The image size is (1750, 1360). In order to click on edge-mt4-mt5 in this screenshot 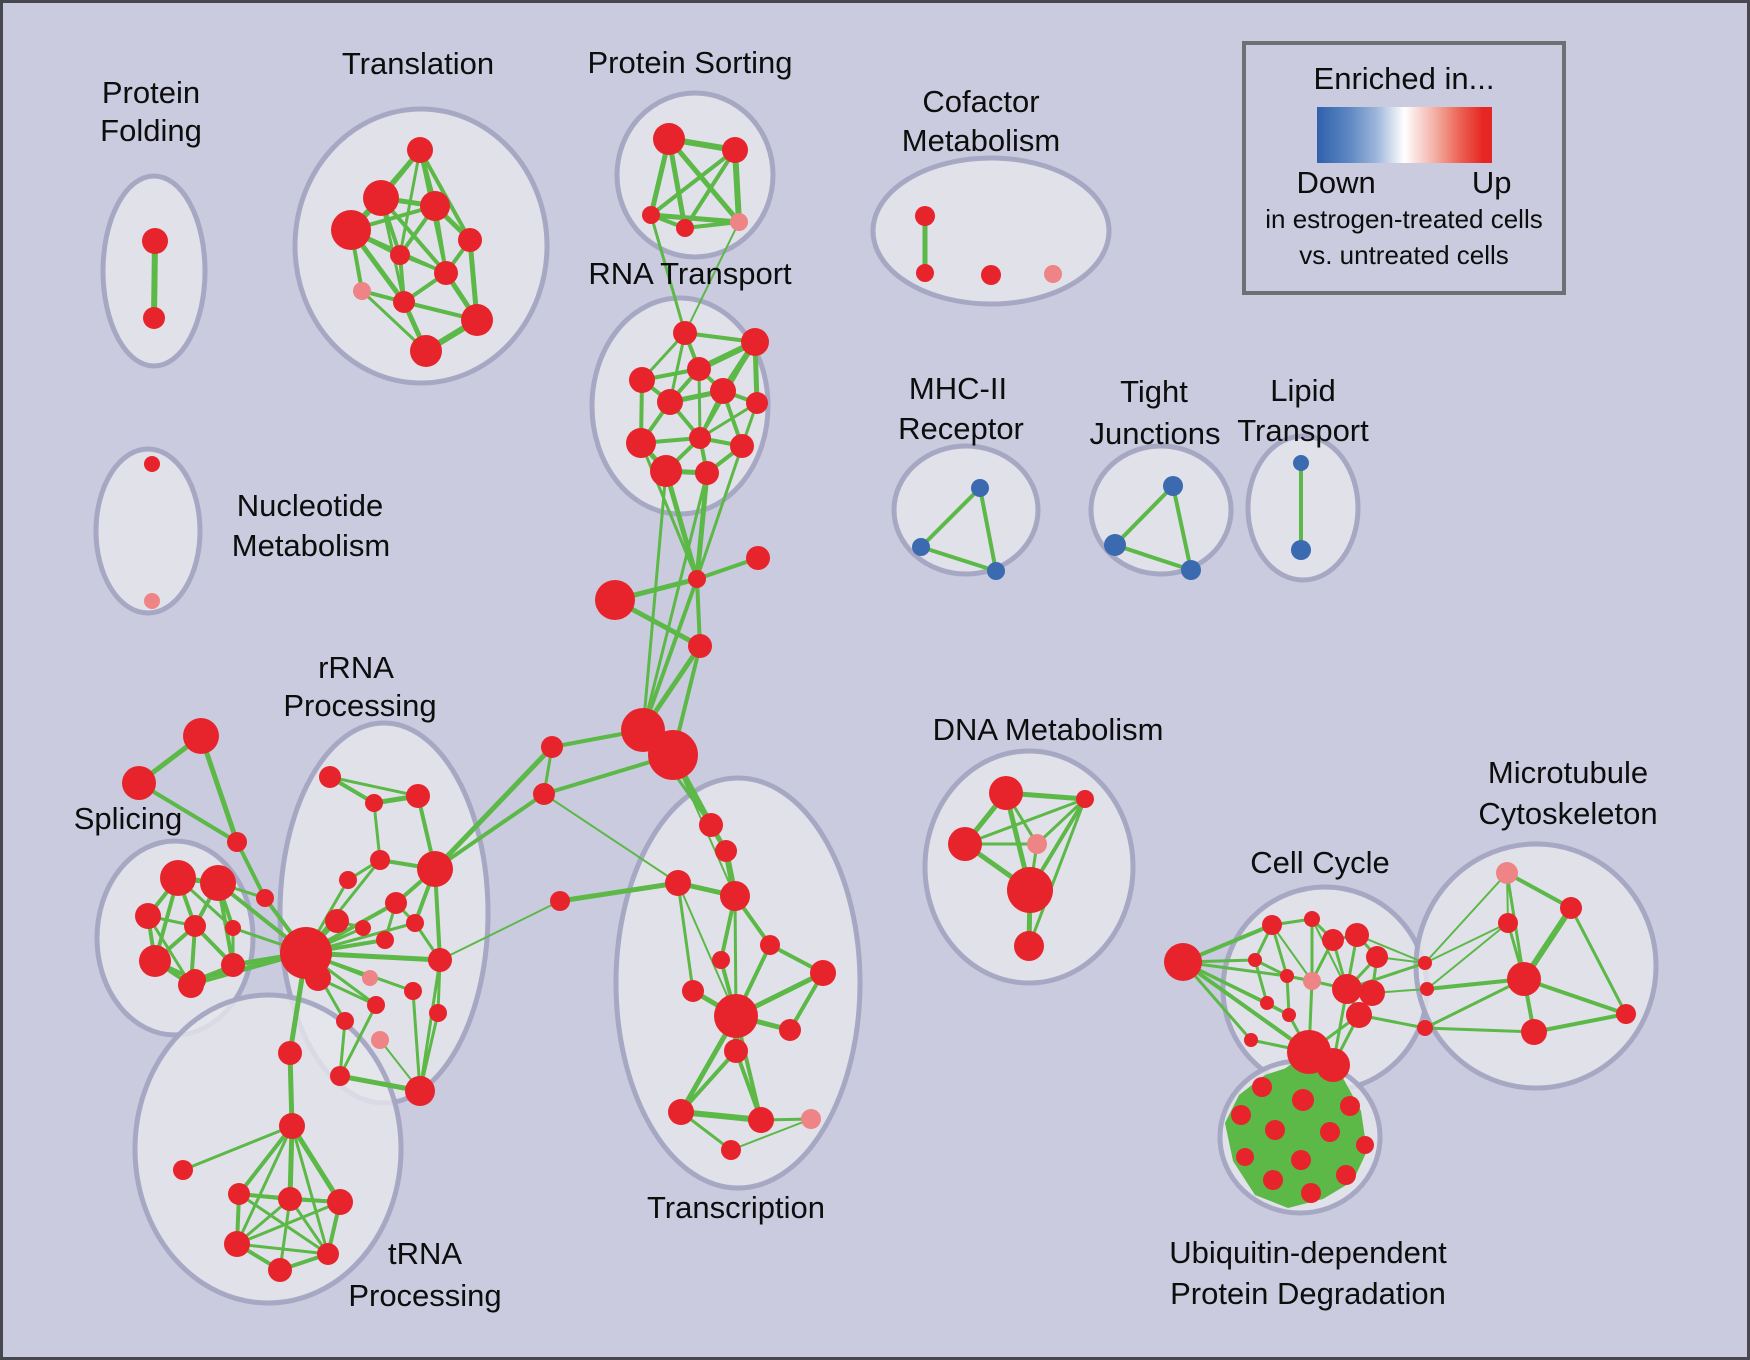, I will do `click(1580, 1023)`.